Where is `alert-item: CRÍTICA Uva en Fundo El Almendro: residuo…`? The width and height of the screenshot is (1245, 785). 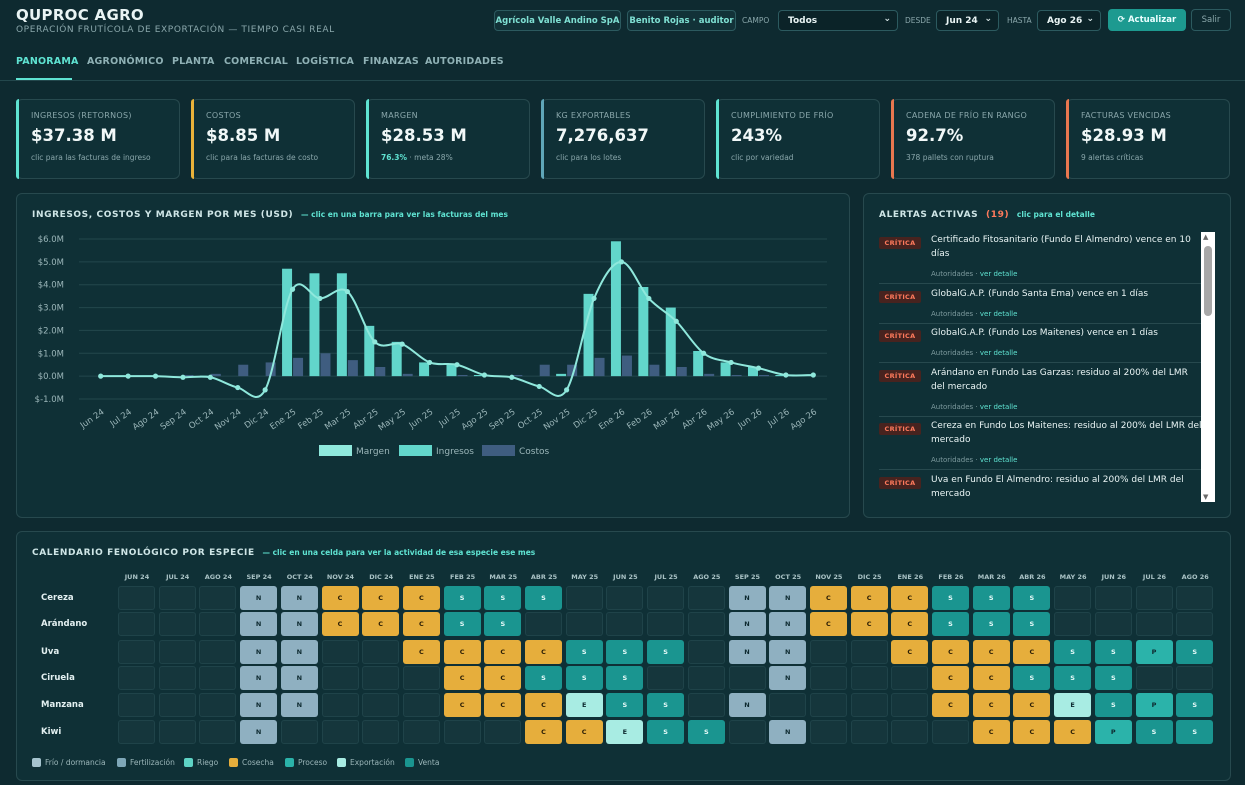 alert-item: CRÍTICA Uva en Fundo El Almendro: residuo… is located at coordinates (1040, 489).